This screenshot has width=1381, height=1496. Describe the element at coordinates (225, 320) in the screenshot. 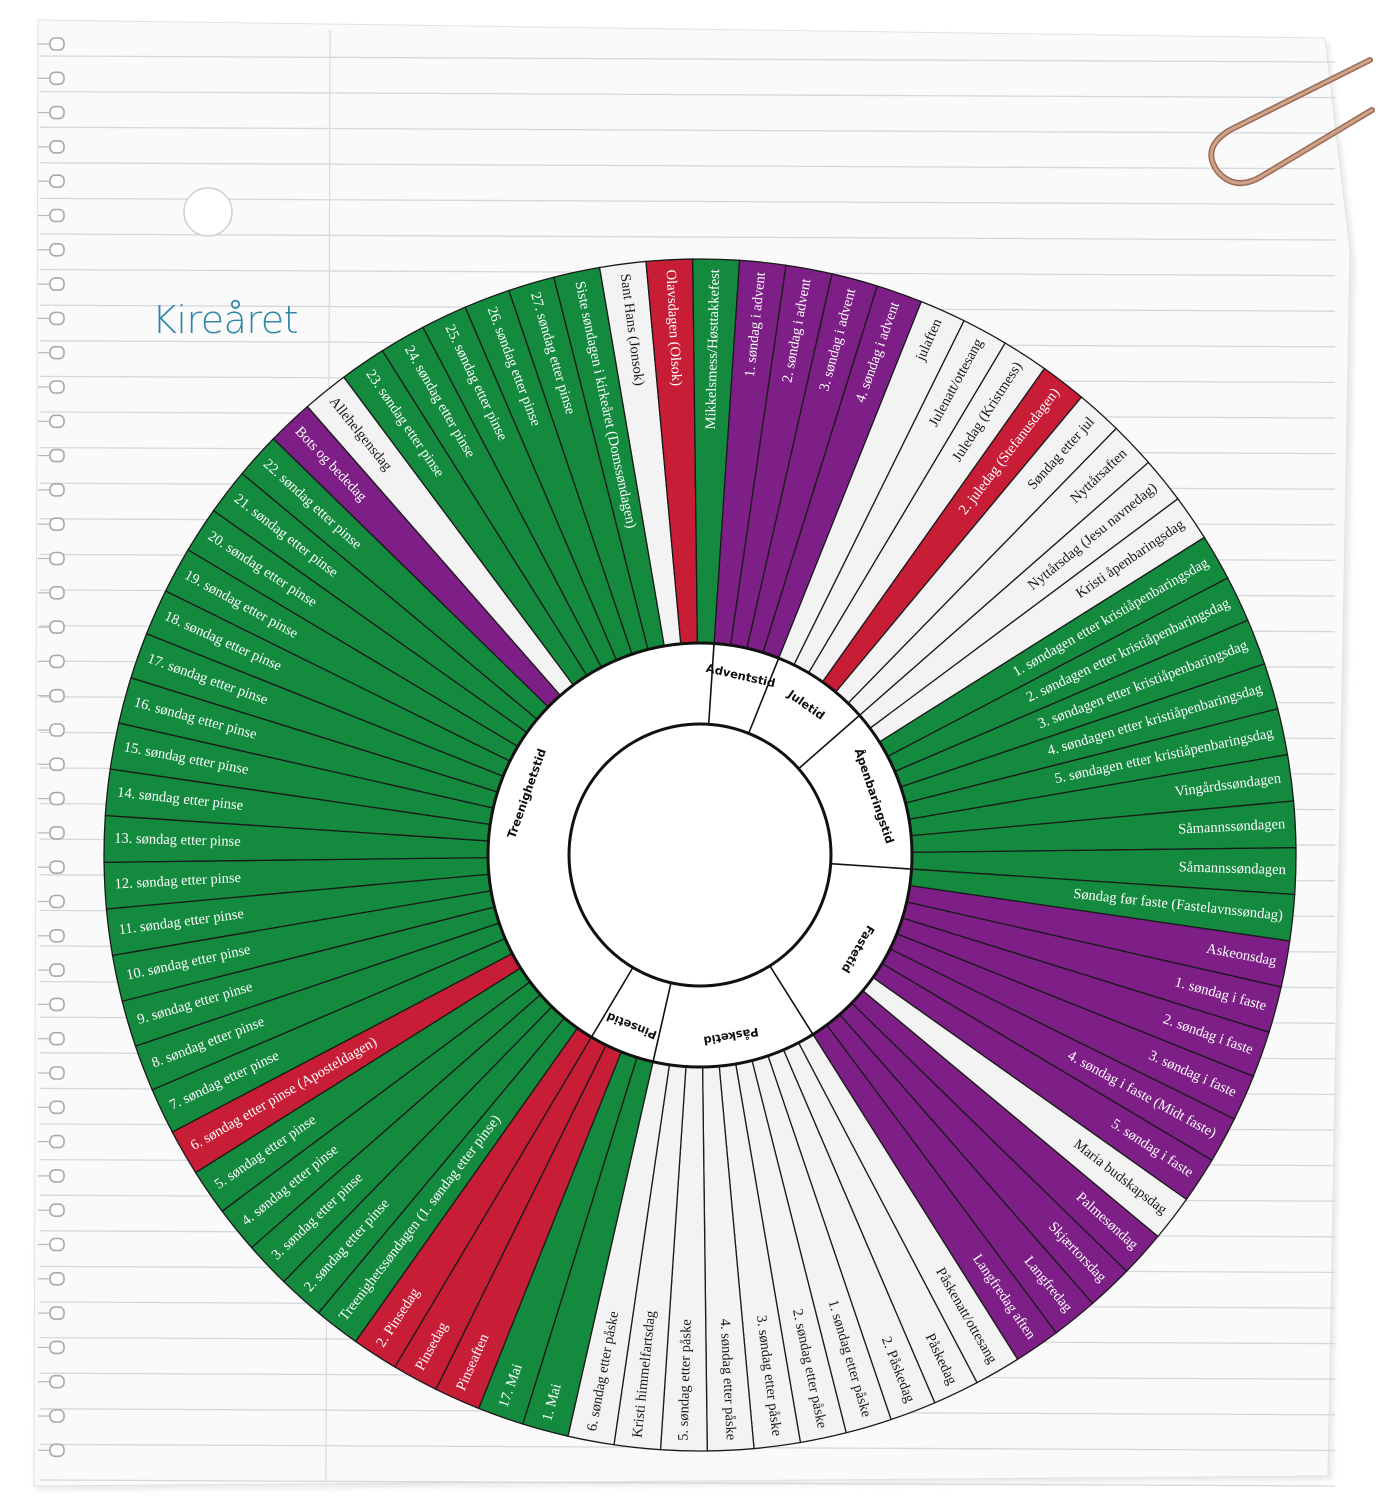

I see `page-title: Kireåret` at that location.